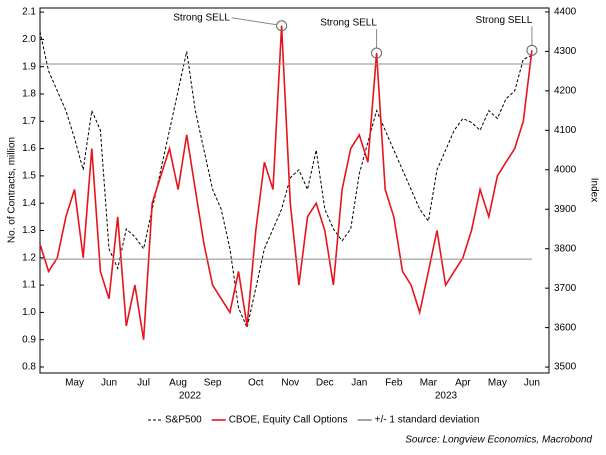  I want to click on y-tick-label: 1.6, so click(29, 148).